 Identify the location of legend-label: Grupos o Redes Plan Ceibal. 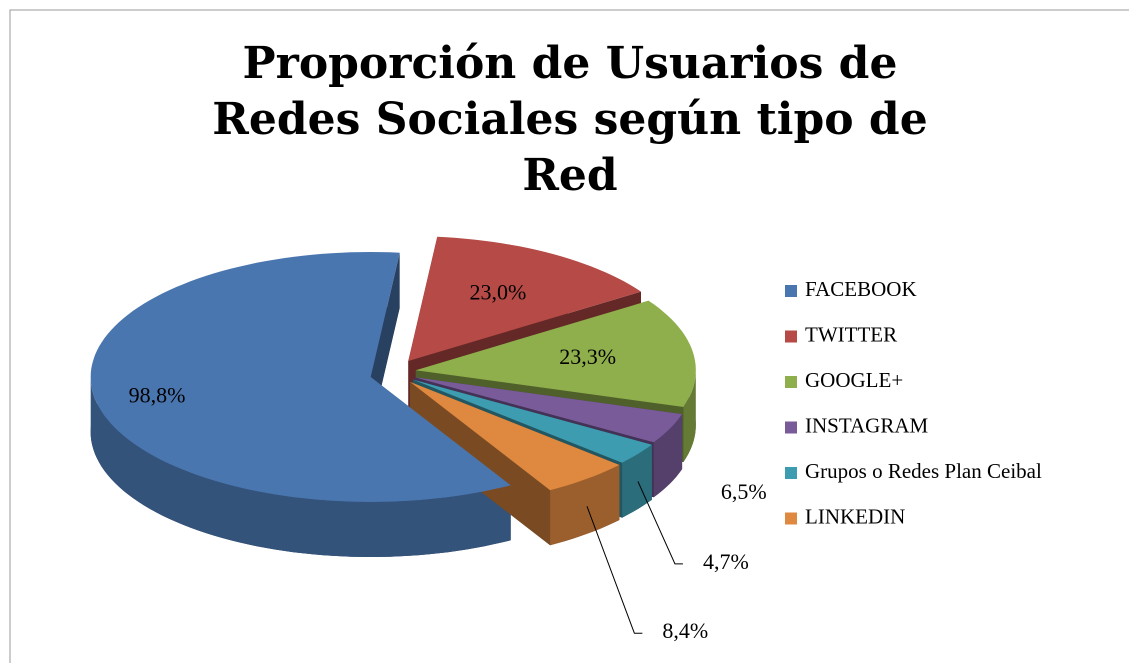
(923, 471).